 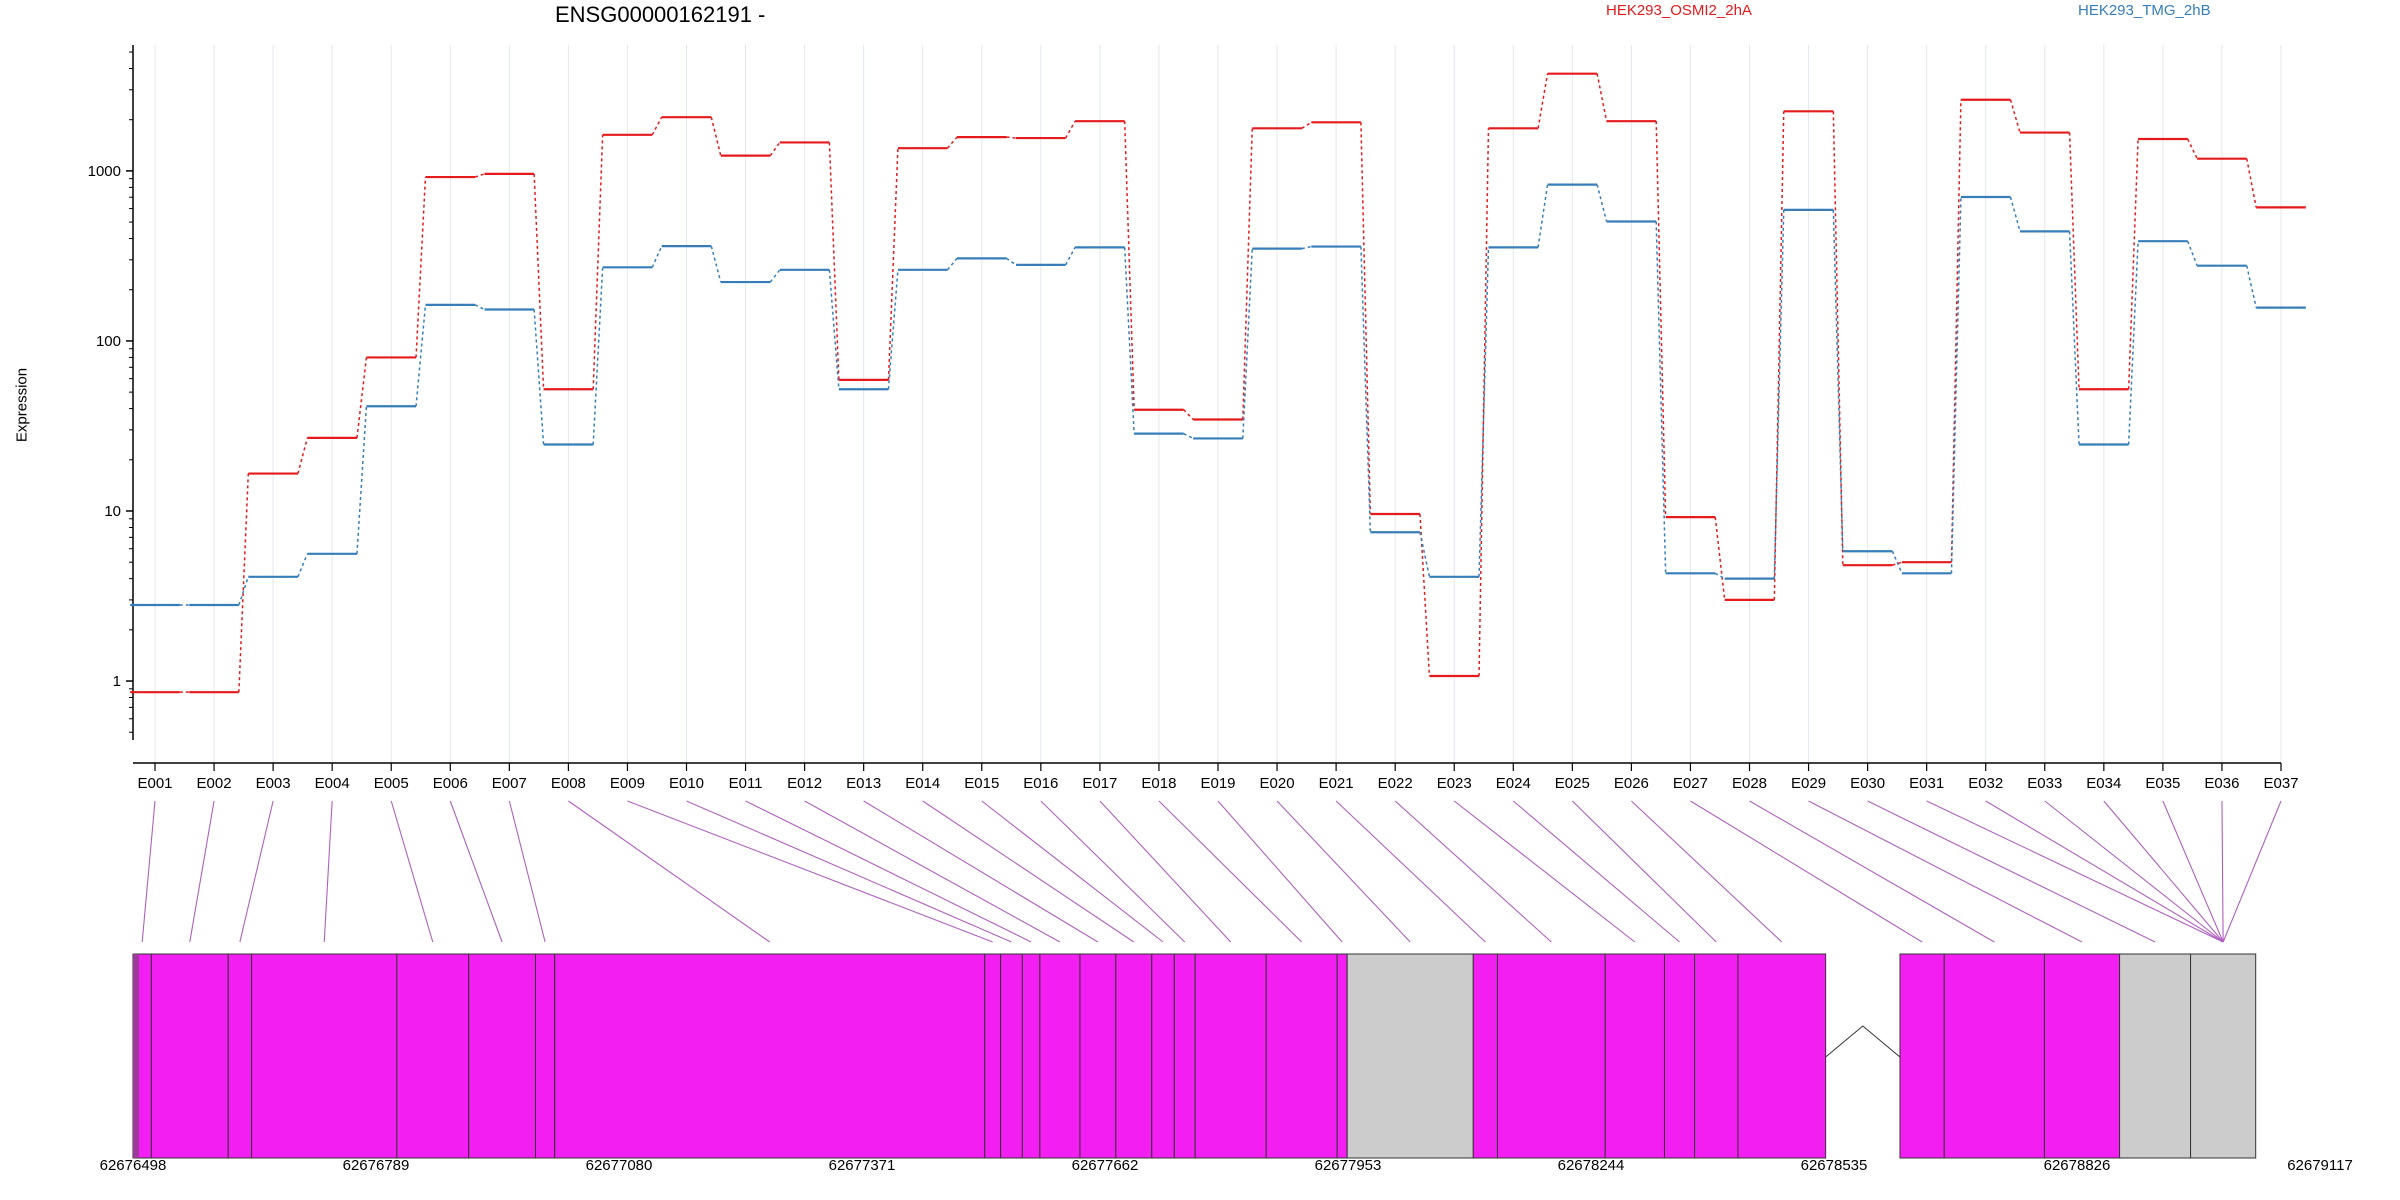 I want to click on connector-E017, so click(x=1165, y=871).